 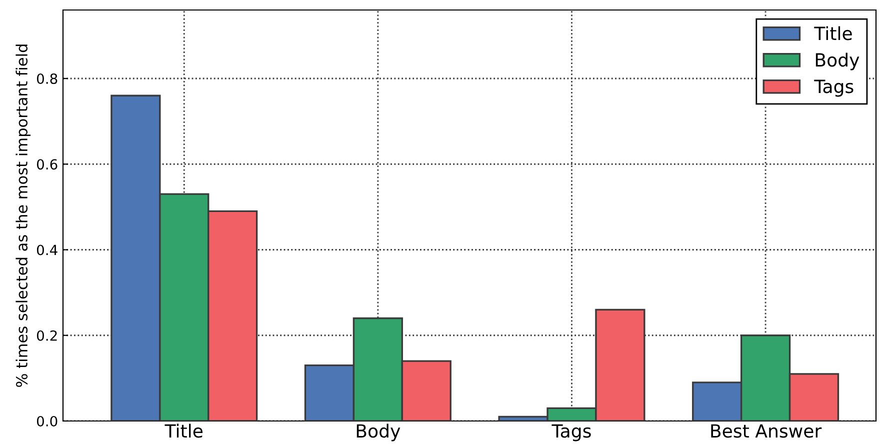 I want to click on x-tick-label: Best Answer, so click(x=766, y=431).